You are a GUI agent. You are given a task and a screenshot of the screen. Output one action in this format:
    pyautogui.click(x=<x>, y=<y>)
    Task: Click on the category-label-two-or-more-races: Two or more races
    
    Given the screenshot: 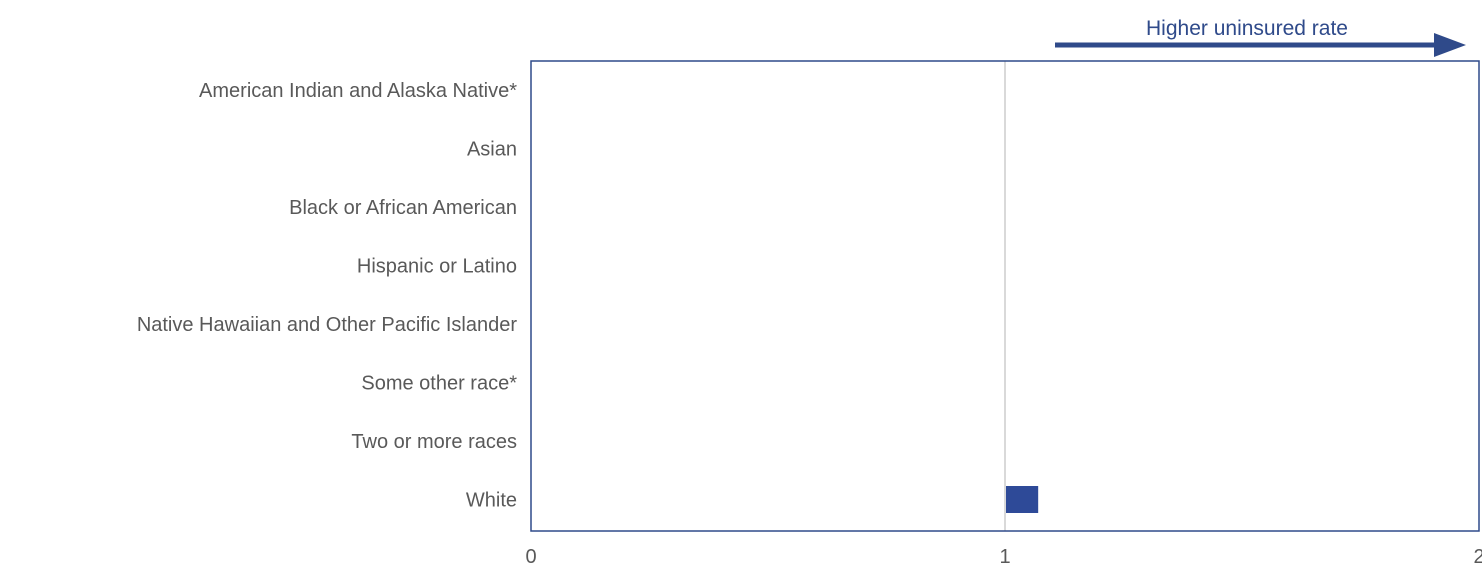 What is the action you would take?
    pyautogui.click(x=434, y=442)
    